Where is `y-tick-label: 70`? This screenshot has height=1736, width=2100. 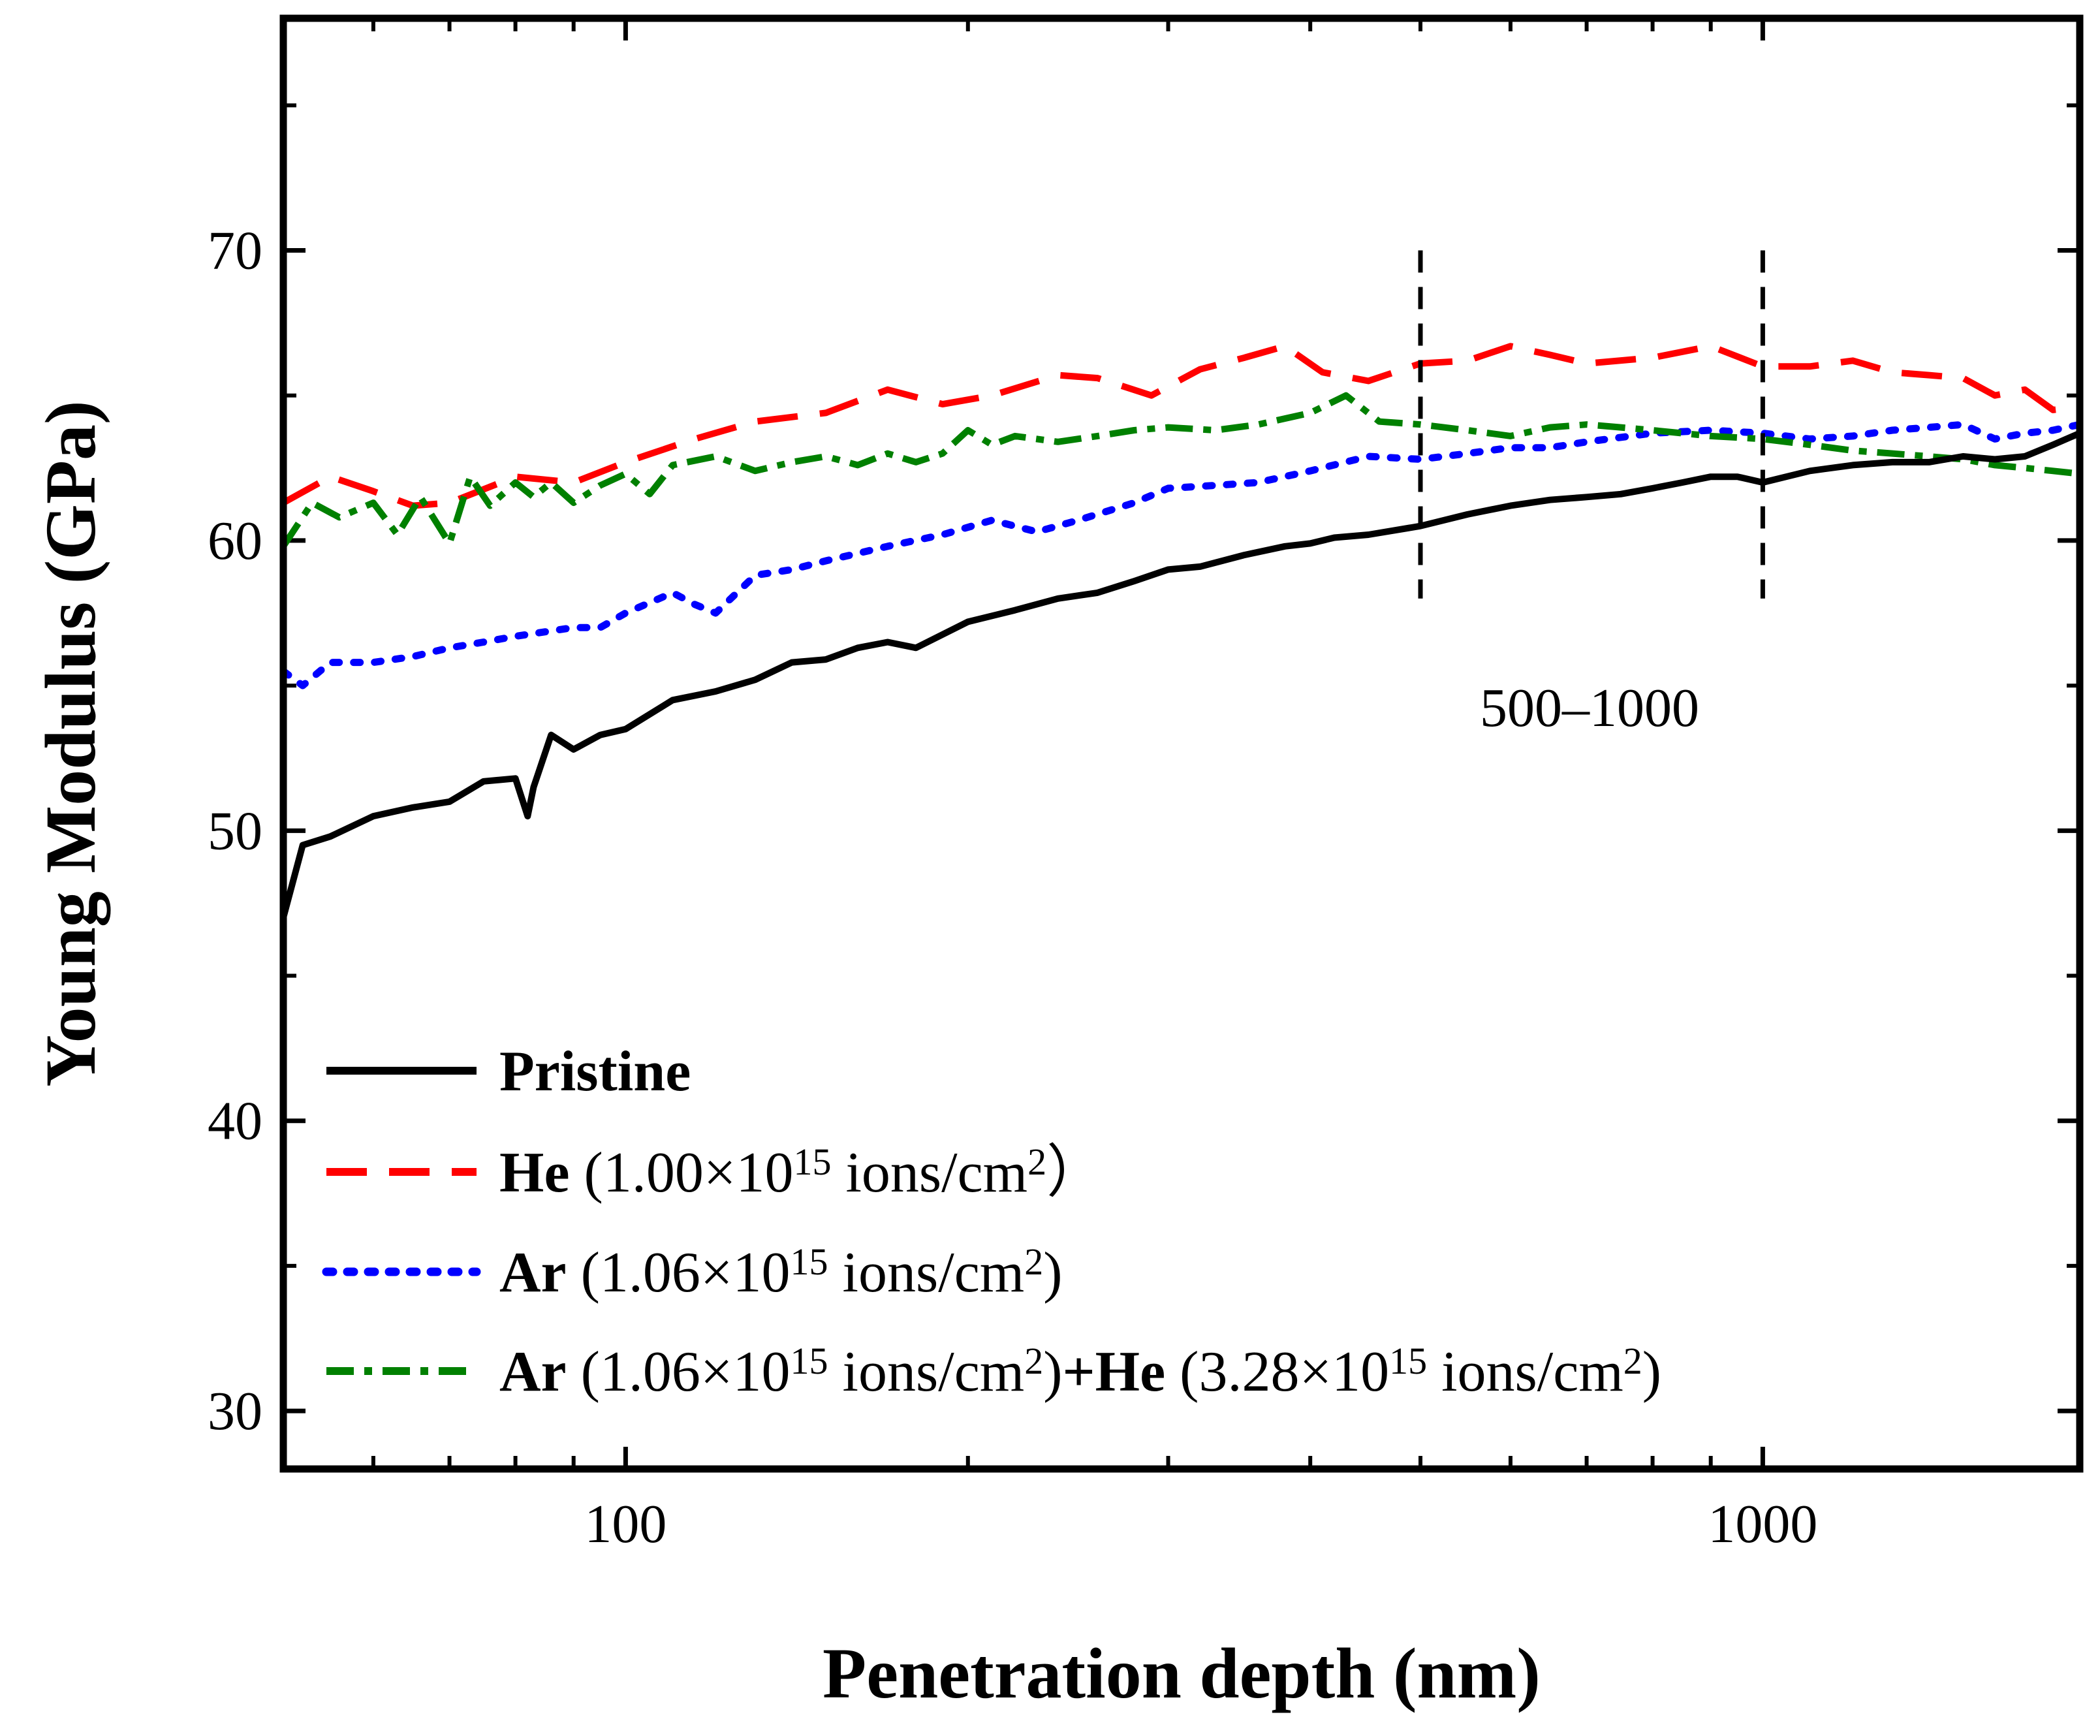 y-tick-label: 70 is located at coordinates (235, 251).